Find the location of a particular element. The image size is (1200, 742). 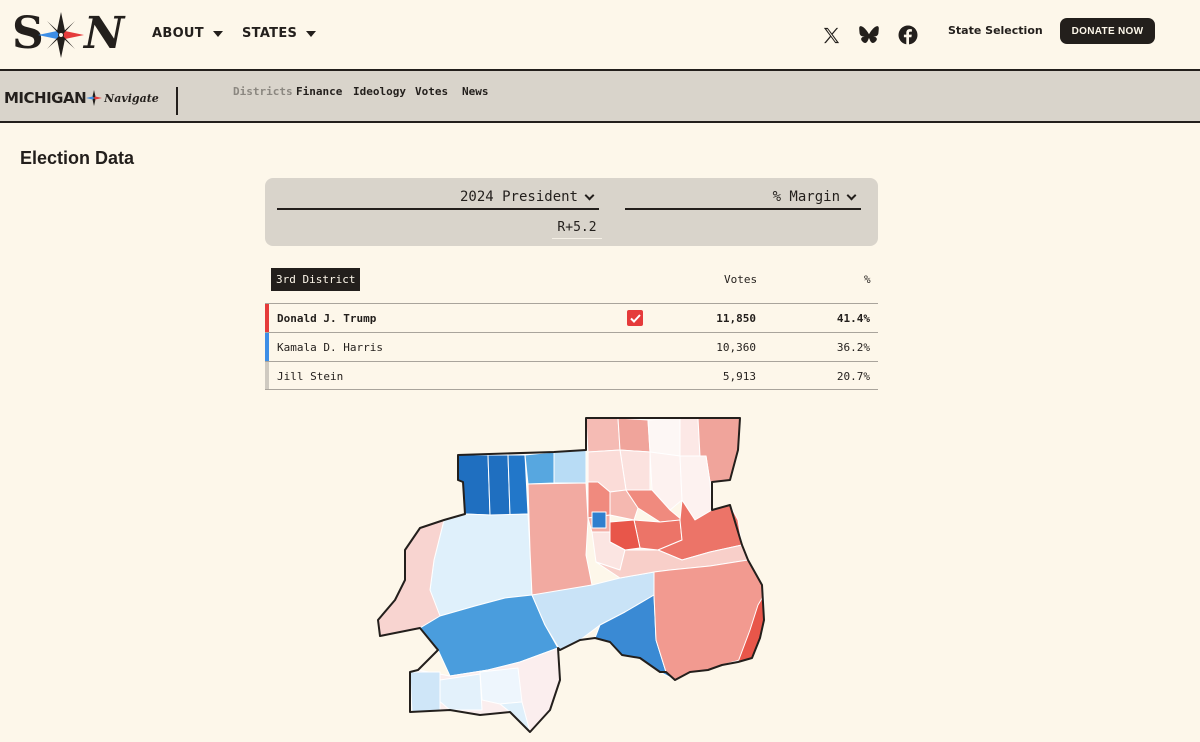

subnav-tab-districts: Districts is located at coordinates (263, 91).